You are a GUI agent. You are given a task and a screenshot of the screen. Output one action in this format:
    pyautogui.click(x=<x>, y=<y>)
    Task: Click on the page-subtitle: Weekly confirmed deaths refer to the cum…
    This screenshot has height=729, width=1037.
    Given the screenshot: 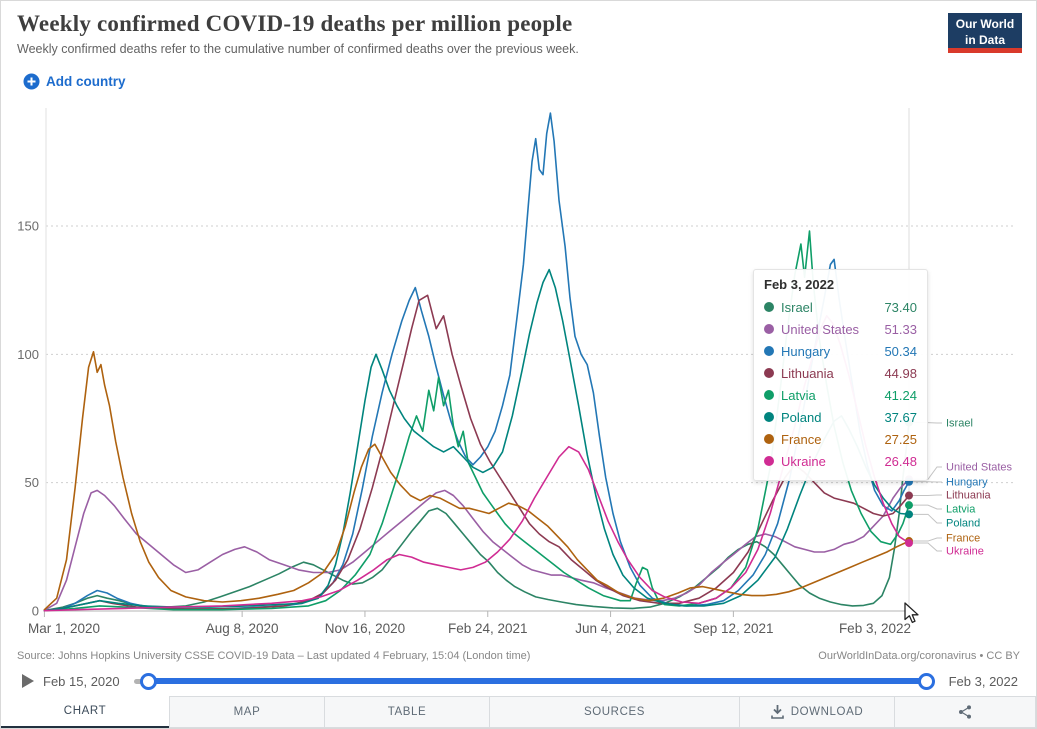 What is the action you would take?
    pyautogui.click(x=298, y=49)
    